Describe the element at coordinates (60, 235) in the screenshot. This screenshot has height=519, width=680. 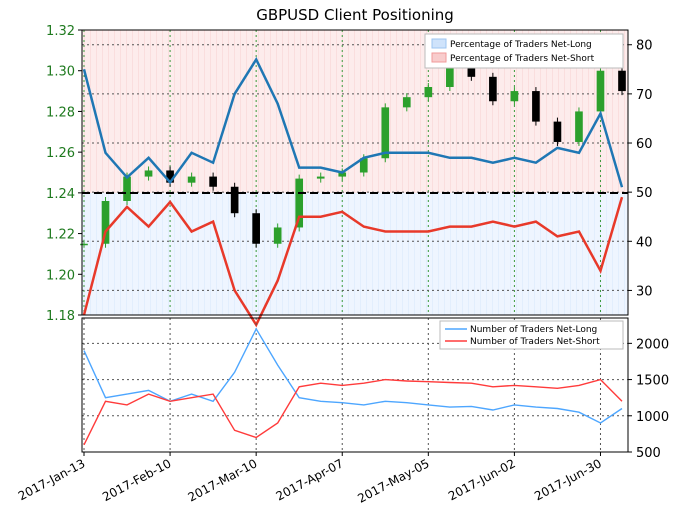
I see `price-tick-label: 1.22` at that location.